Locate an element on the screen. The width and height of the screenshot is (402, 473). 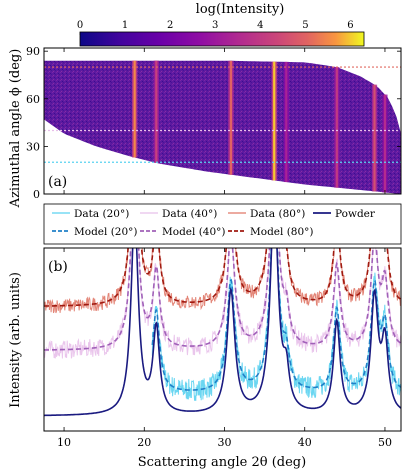
colorbar-tick-label: 0 is located at coordinates (80, 25).